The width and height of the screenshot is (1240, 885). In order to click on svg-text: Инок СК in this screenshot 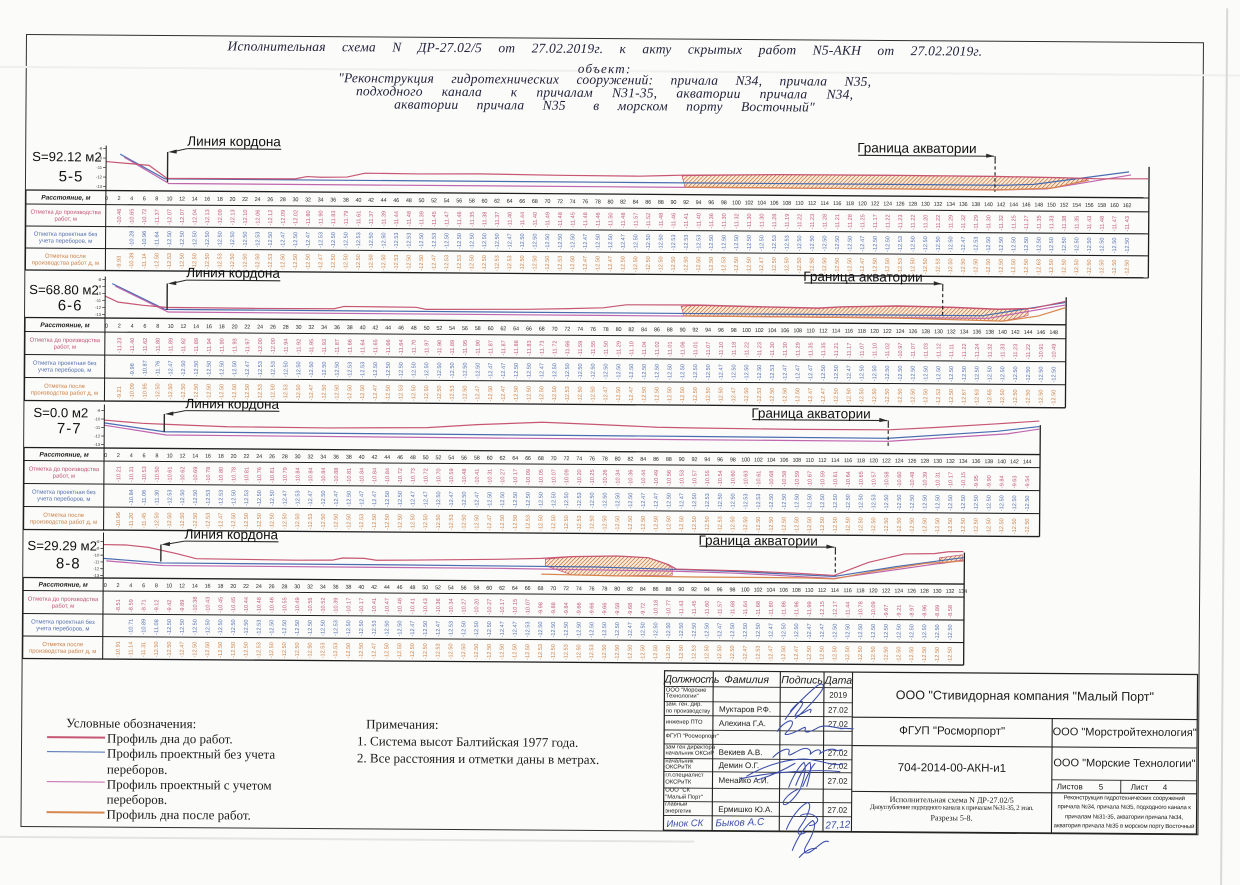, I will do `click(685, 824)`.